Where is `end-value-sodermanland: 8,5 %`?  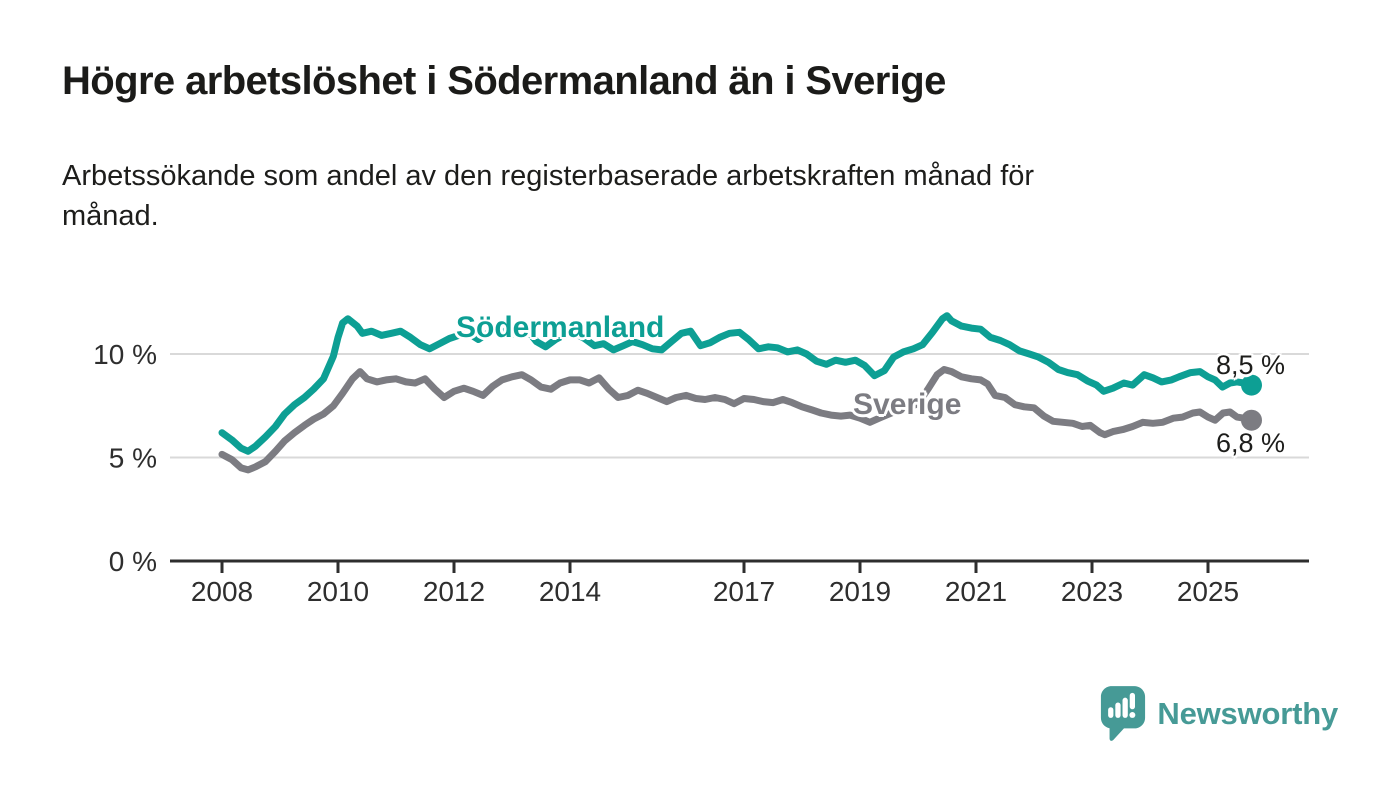 end-value-sodermanland: 8,5 % is located at coordinates (1250, 365).